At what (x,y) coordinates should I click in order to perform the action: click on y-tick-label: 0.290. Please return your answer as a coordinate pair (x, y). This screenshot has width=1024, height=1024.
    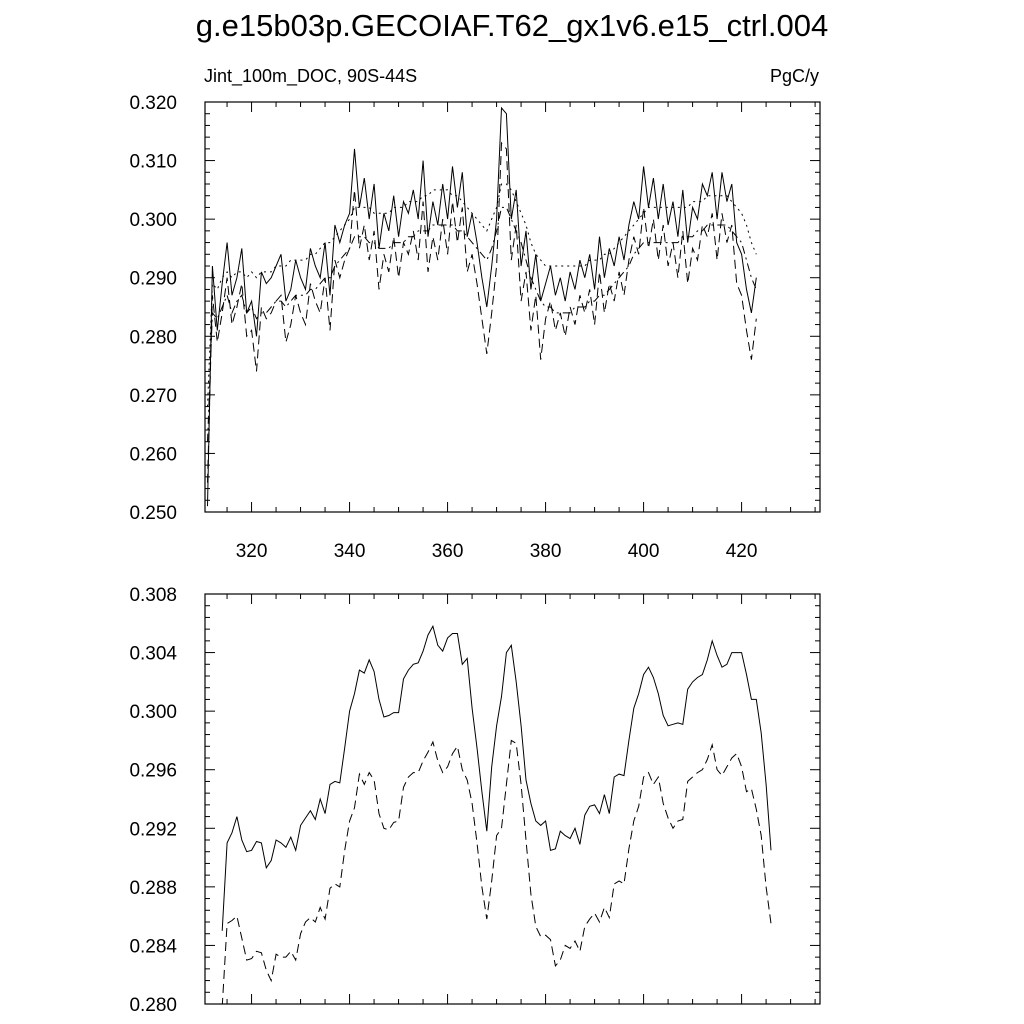
    Looking at the image, I should click on (153, 279).